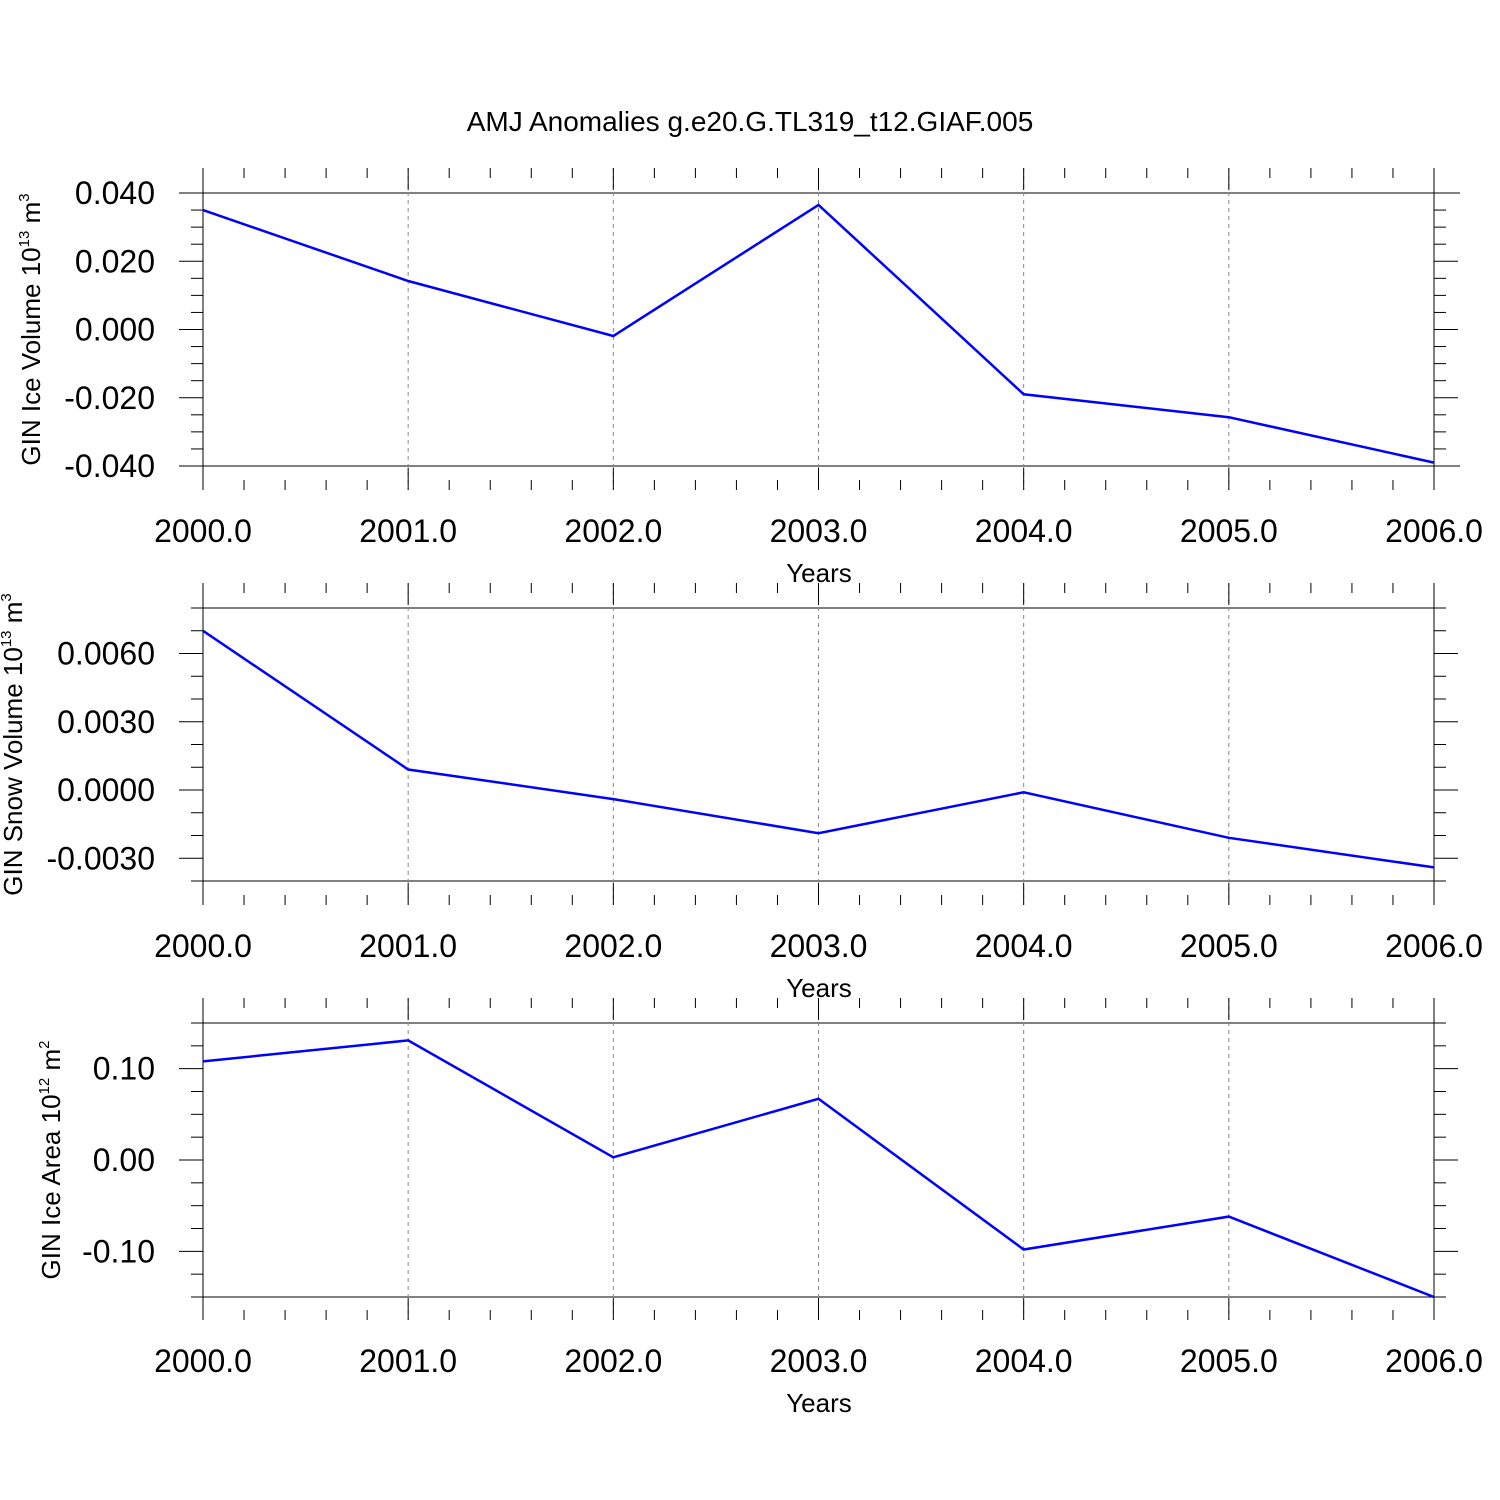  Describe the element at coordinates (106, 790) in the screenshot. I see `y-tick-label: 0.0000` at that location.